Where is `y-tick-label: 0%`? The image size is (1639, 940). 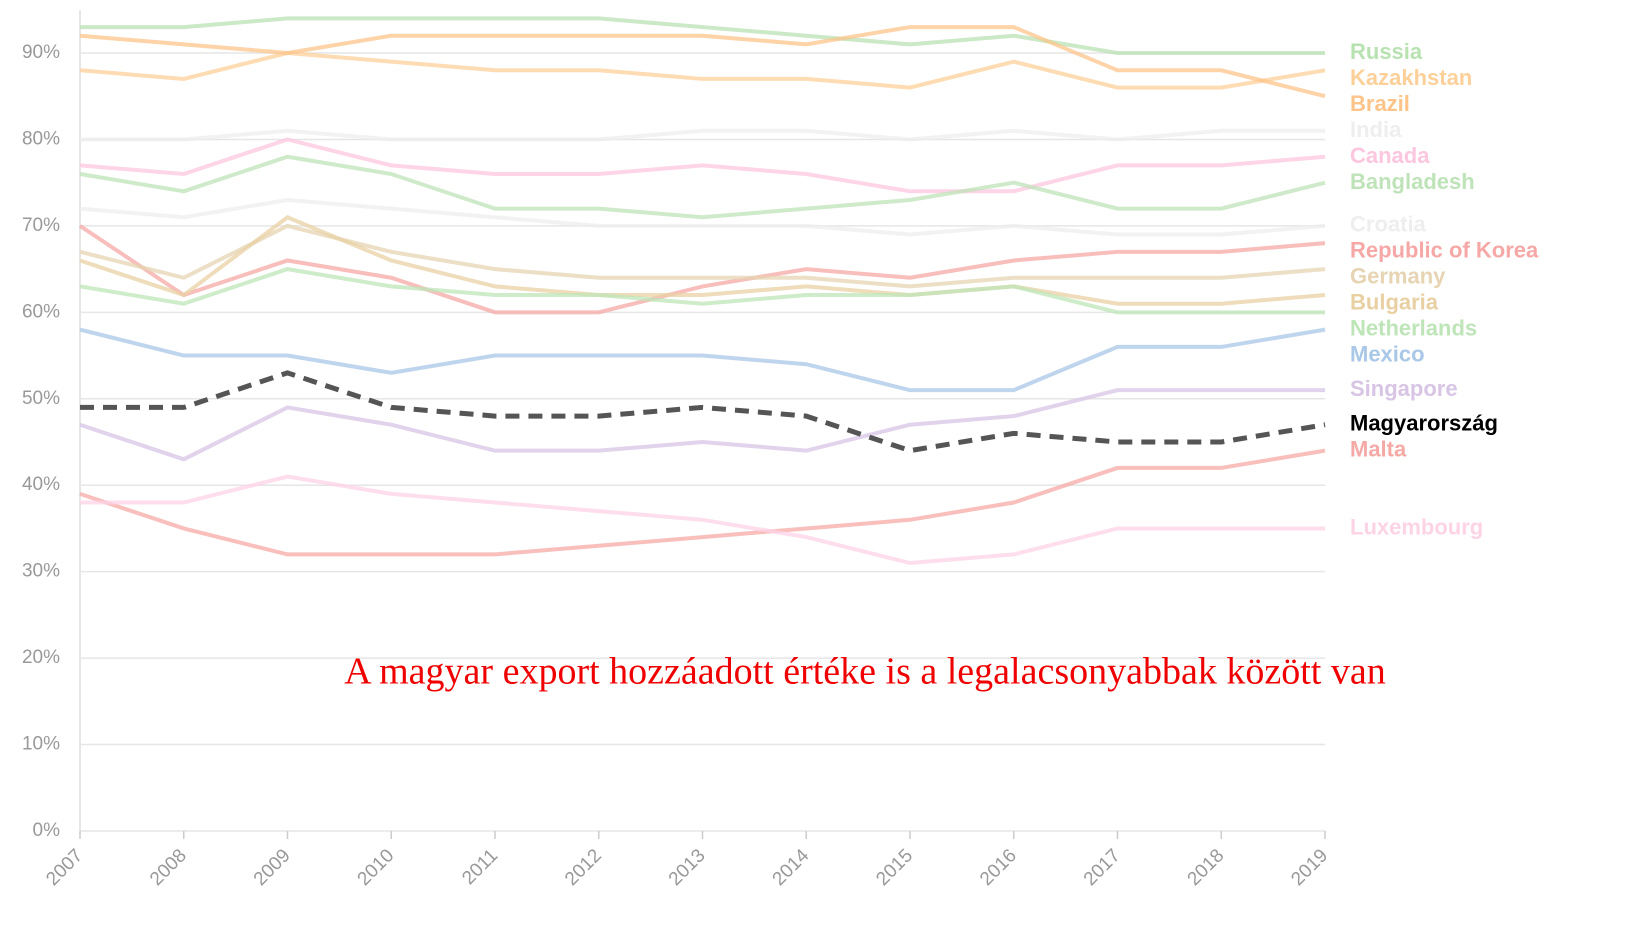 y-tick-label: 0% is located at coordinates (47, 830).